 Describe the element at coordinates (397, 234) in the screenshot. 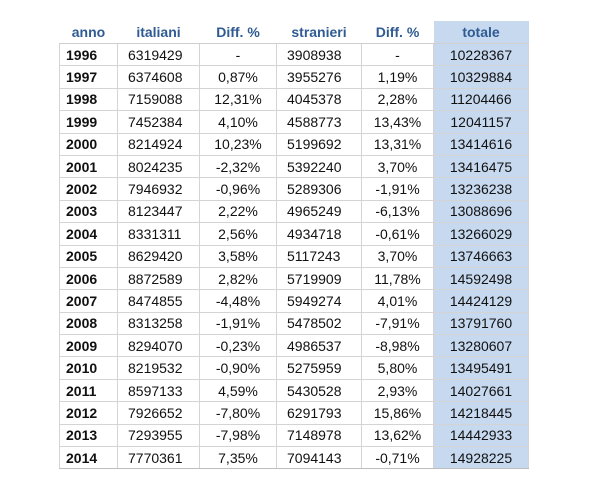

I see `cell-diff-stranieri: -0,61%` at that location.